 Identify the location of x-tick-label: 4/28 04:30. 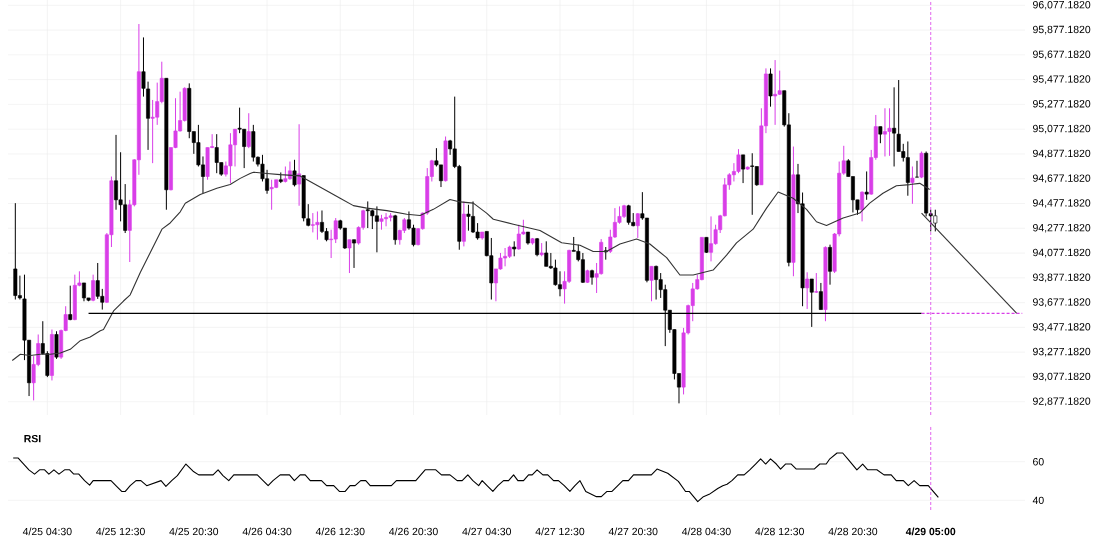
(706, 531).